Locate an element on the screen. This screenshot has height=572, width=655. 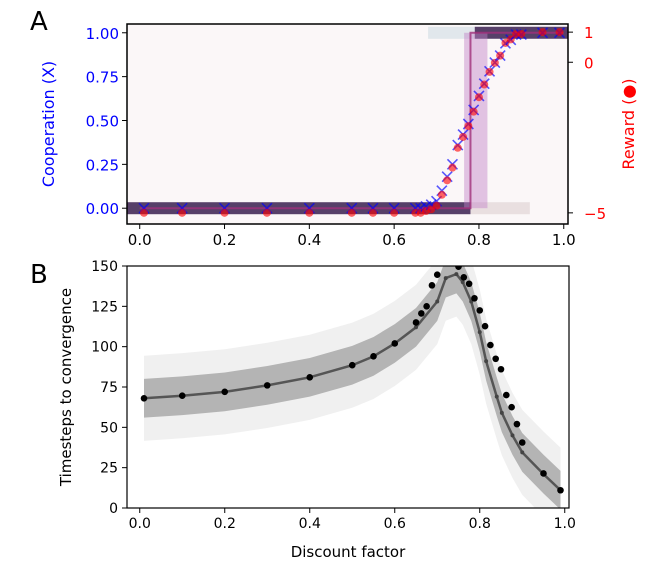
y-right-tick-label: 0 is located at coordinates (589, 63).